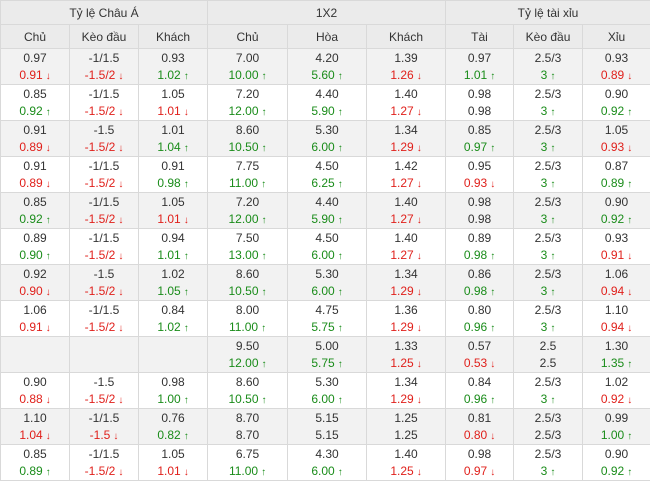 This screenshot has height=492, width=650. Describe the element at coordinates (616, 237) in the screenshot. I see `opening-value: 0.93` at that location.